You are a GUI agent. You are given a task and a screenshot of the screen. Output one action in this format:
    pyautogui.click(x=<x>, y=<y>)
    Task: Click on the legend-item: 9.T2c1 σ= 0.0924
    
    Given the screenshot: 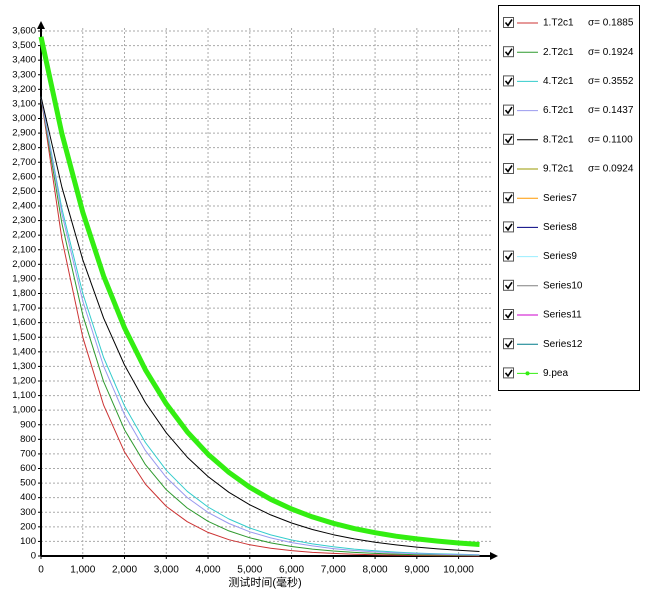 What is the action you would take?
    pyautogui.click(x=568, y=169)
    